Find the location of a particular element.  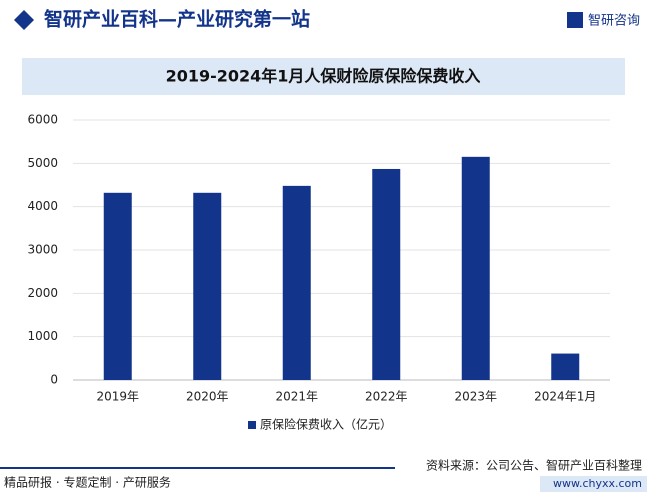

x-tick-label: 2019年 is located at coordinates (117, 397).